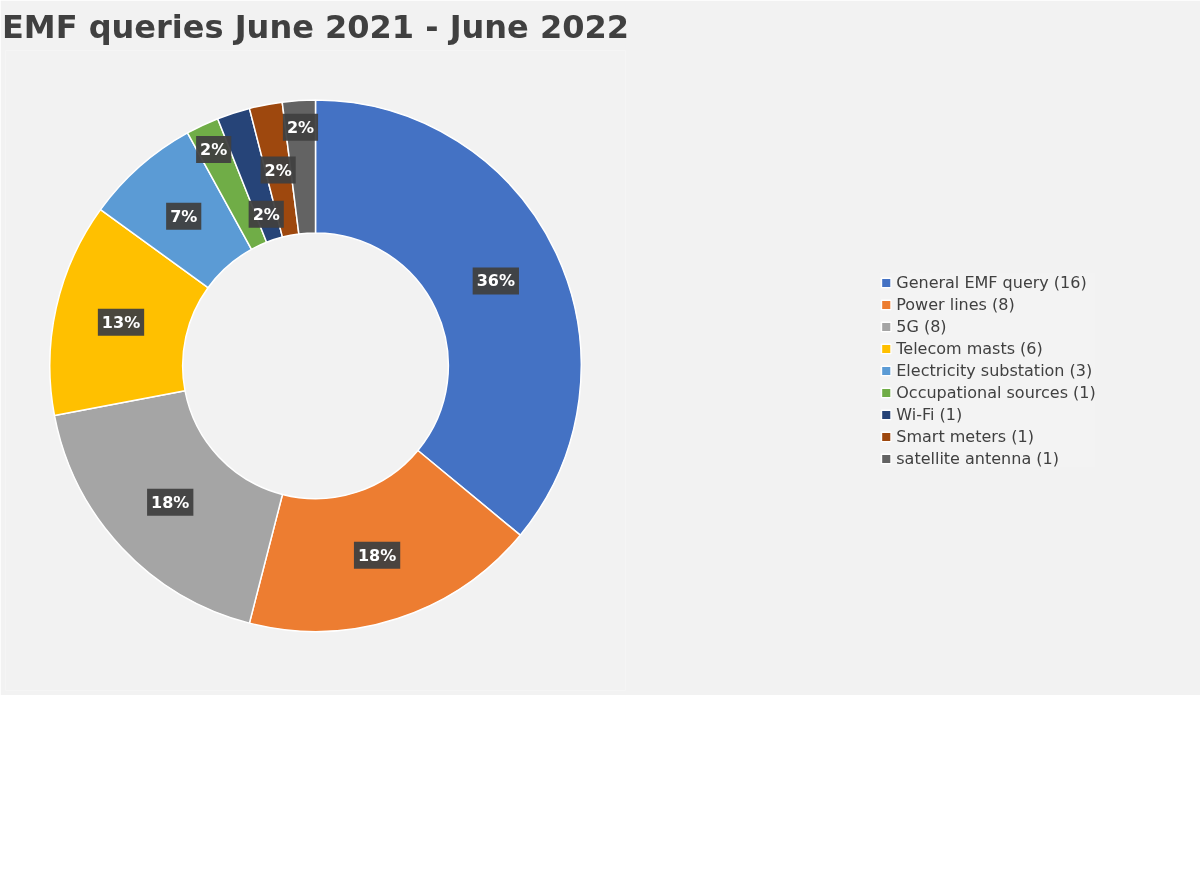 This screenshot has height=888, width=1200. I want to click on legend-label: Power lines (8), so click(955, 304).